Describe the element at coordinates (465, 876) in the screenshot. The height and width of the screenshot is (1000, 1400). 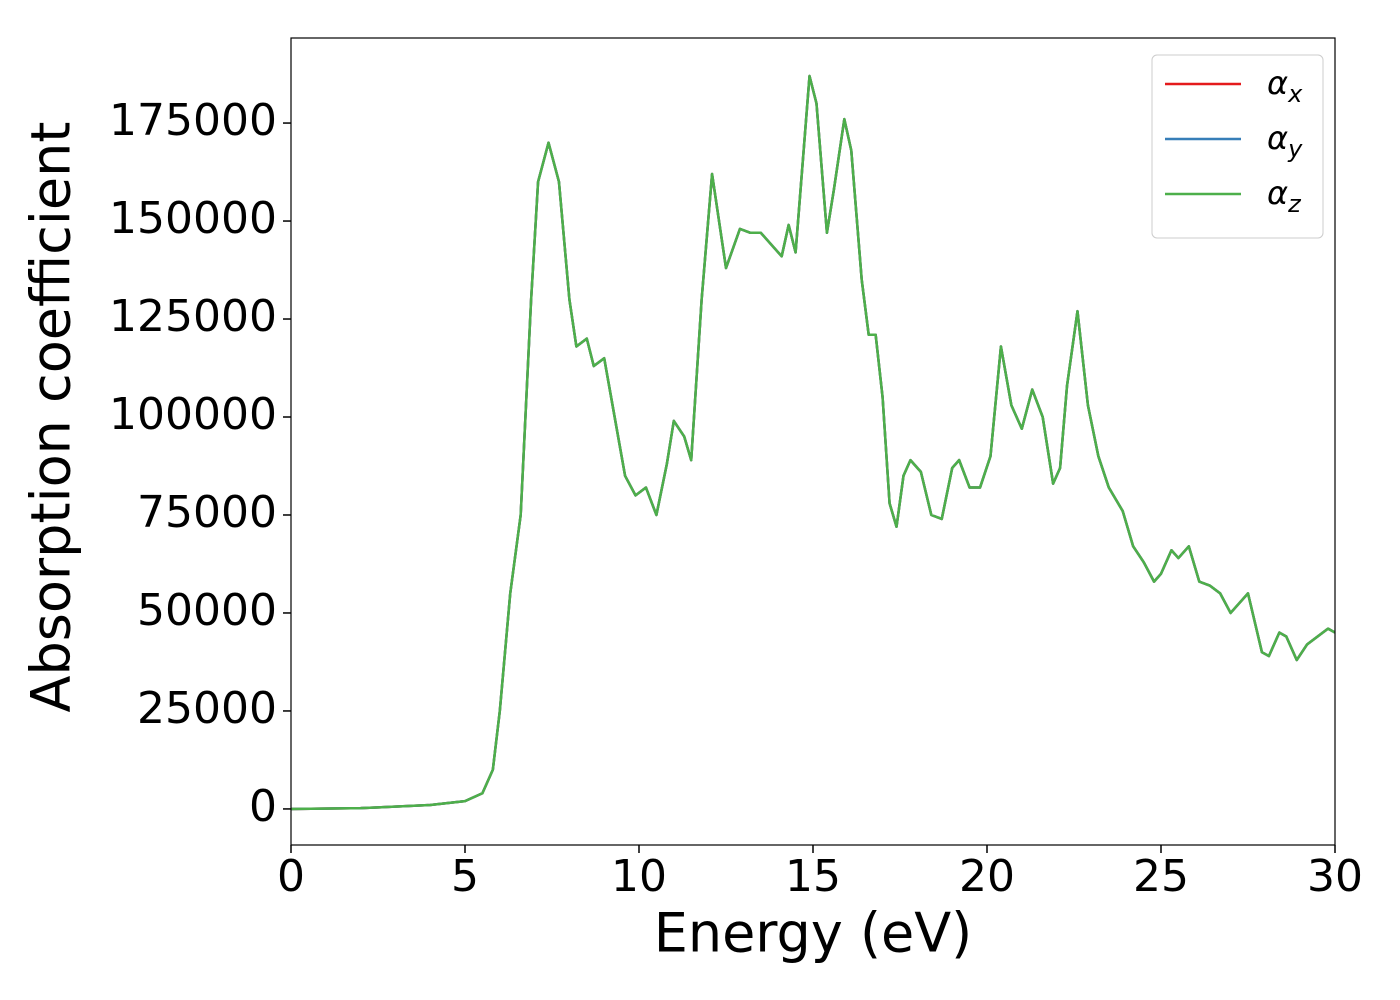
I see `x-tick-label: 5` at that location.